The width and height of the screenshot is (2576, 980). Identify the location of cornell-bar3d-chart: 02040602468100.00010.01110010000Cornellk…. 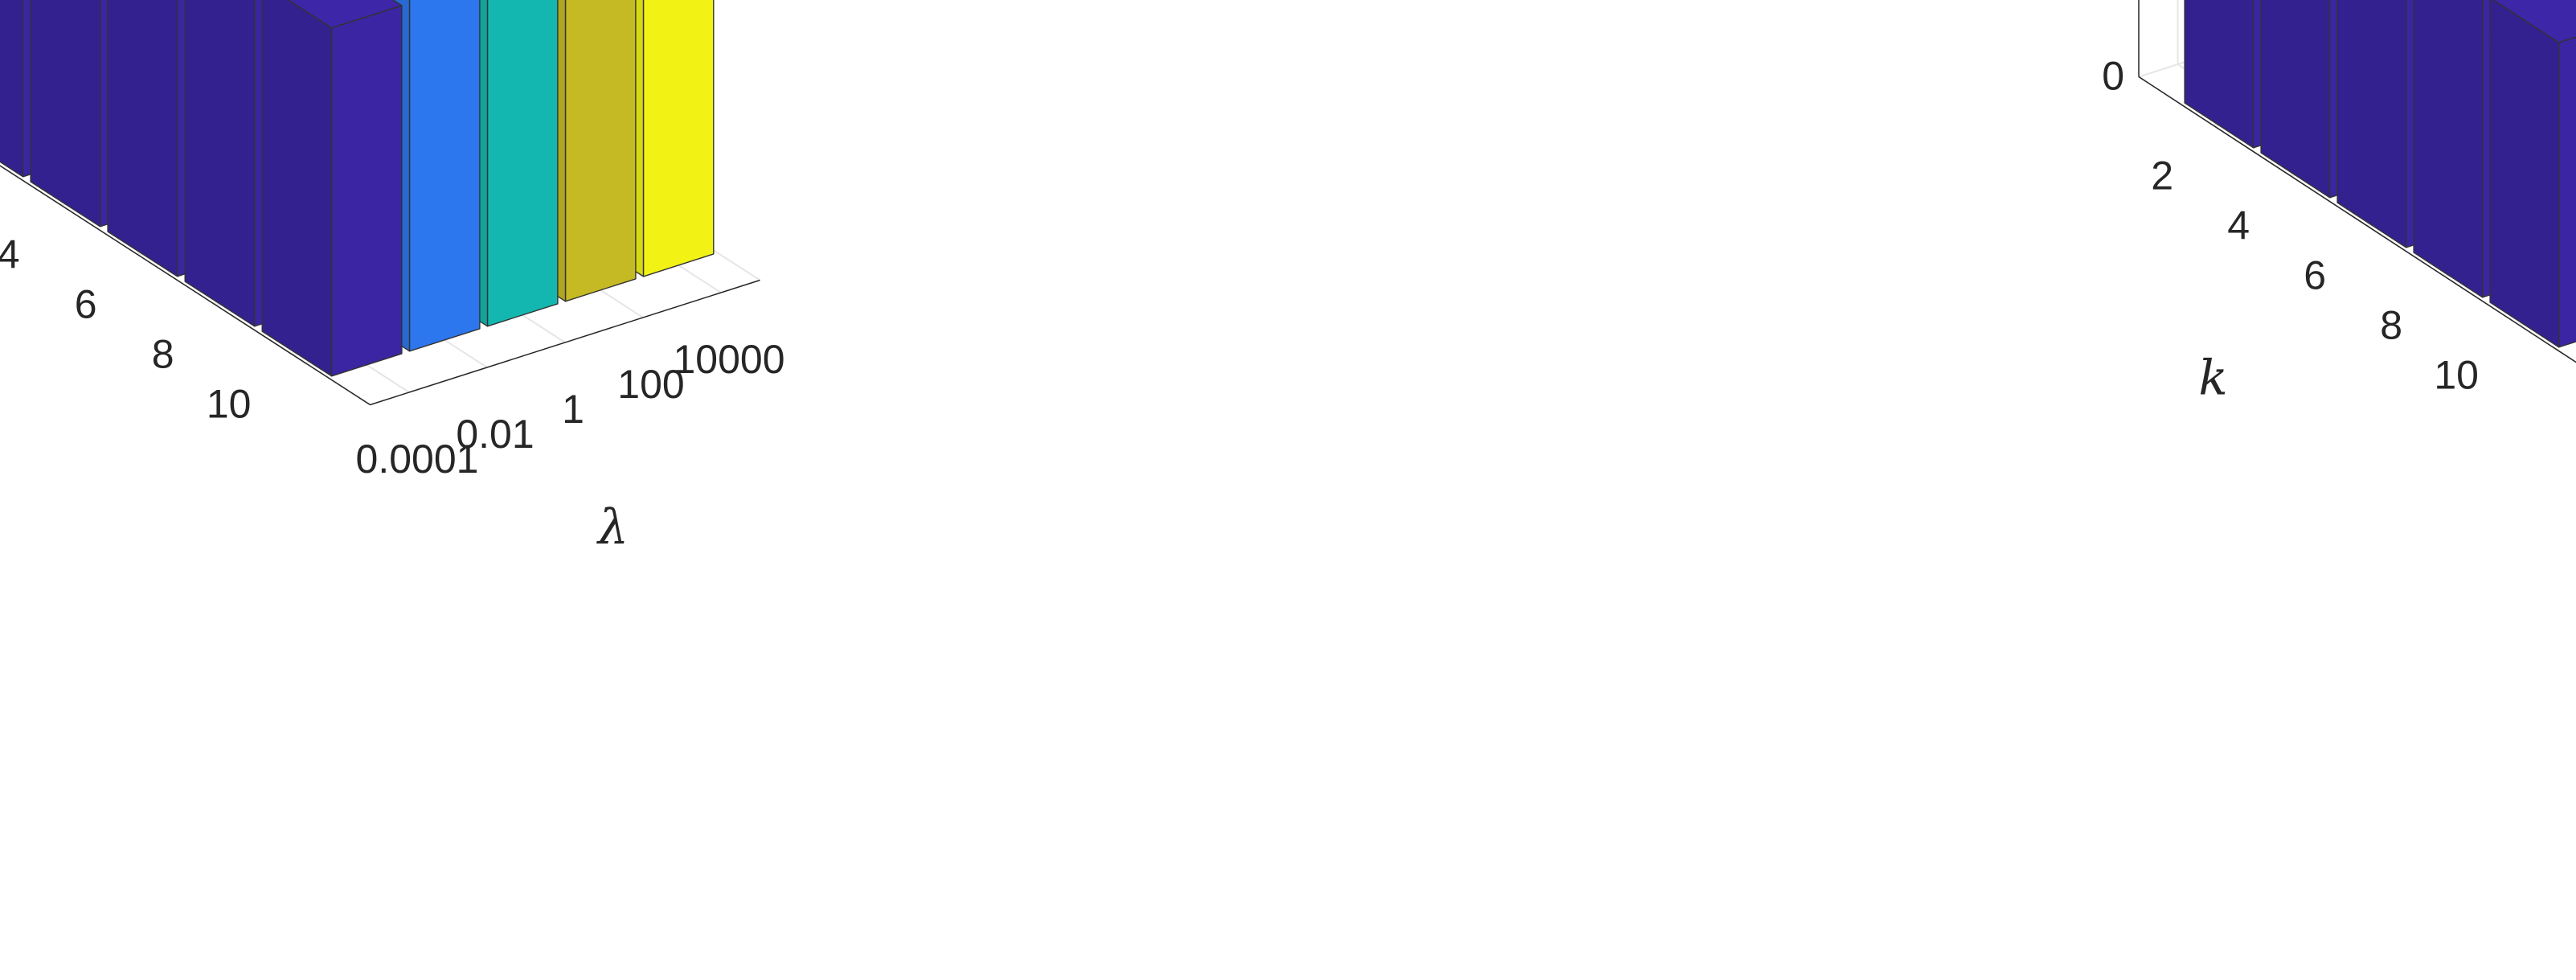
(2339, 203).